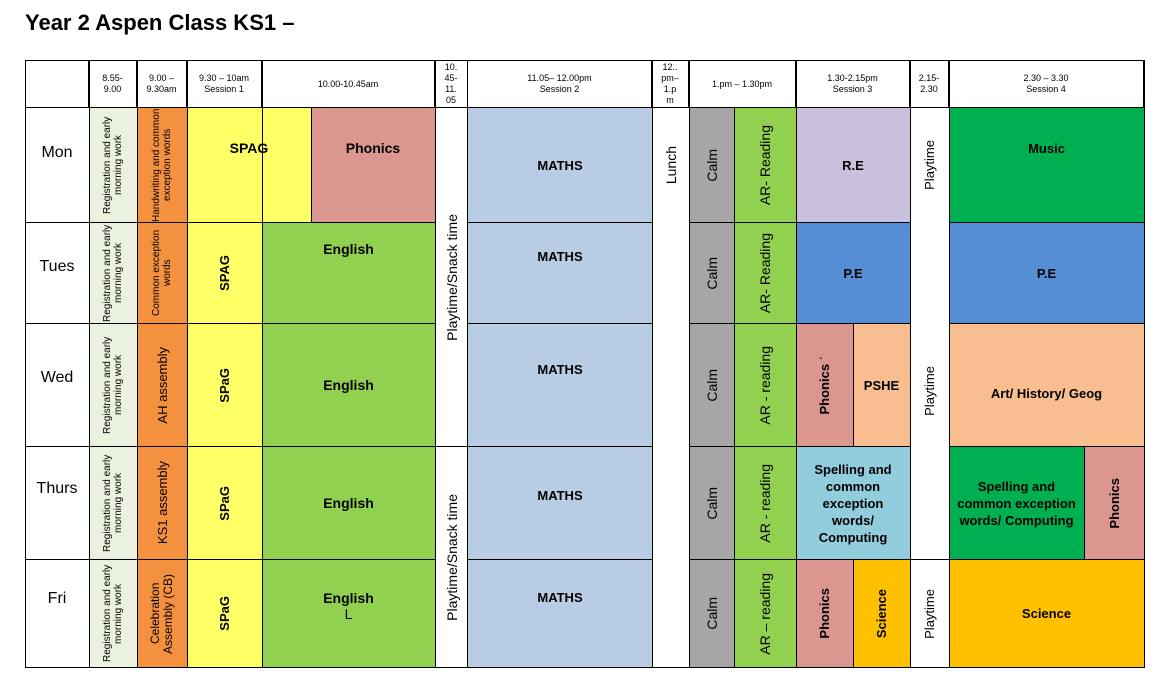 This screenshot has height=687, width=1165. I want to click on cell-label: Phonics ˈ, so click(824, 385).